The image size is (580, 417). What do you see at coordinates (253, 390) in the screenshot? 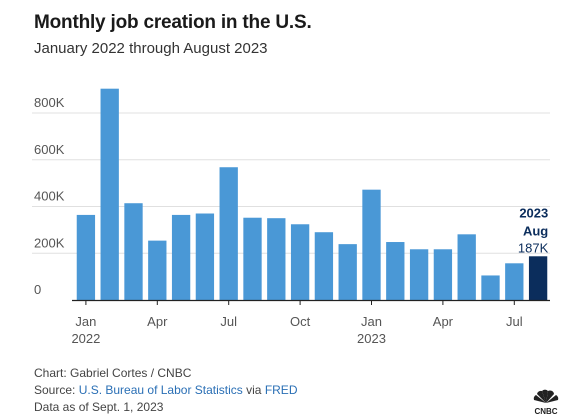
I see `source-mid: via` at bounding box center [253, 390].